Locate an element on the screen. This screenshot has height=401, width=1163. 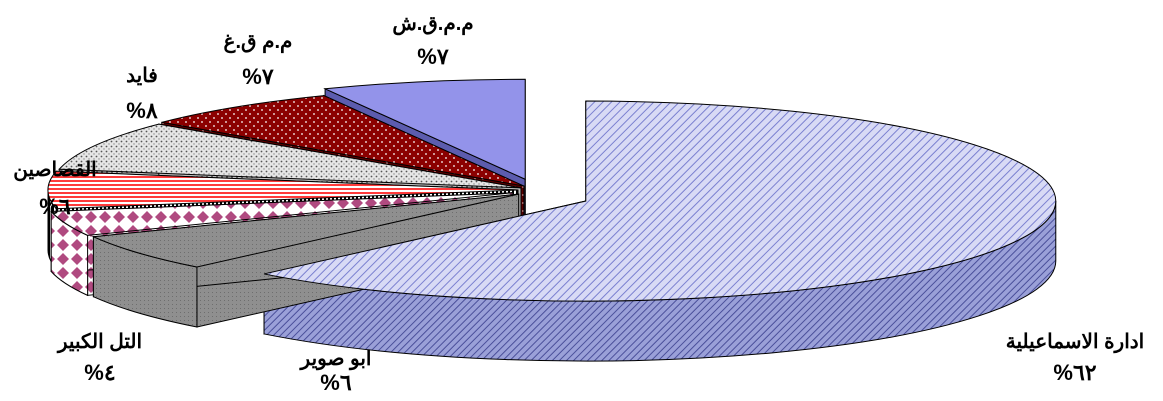
slice-label-2: التل الكبير is located at coordinates (99, 342).